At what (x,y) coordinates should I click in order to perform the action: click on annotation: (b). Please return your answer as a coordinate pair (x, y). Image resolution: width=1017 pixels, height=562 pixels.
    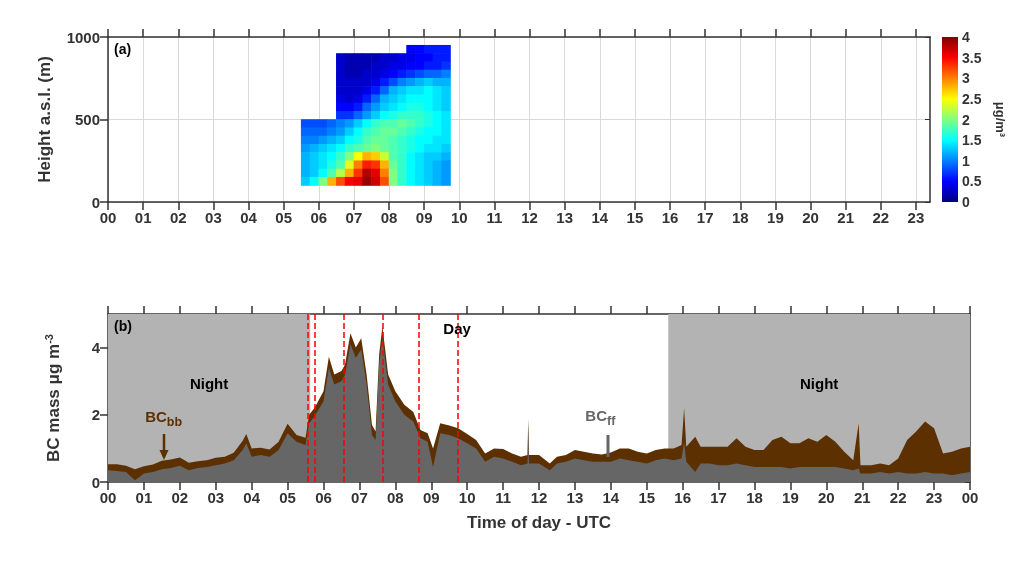
    Looking at the image, I should click on (123, 326).